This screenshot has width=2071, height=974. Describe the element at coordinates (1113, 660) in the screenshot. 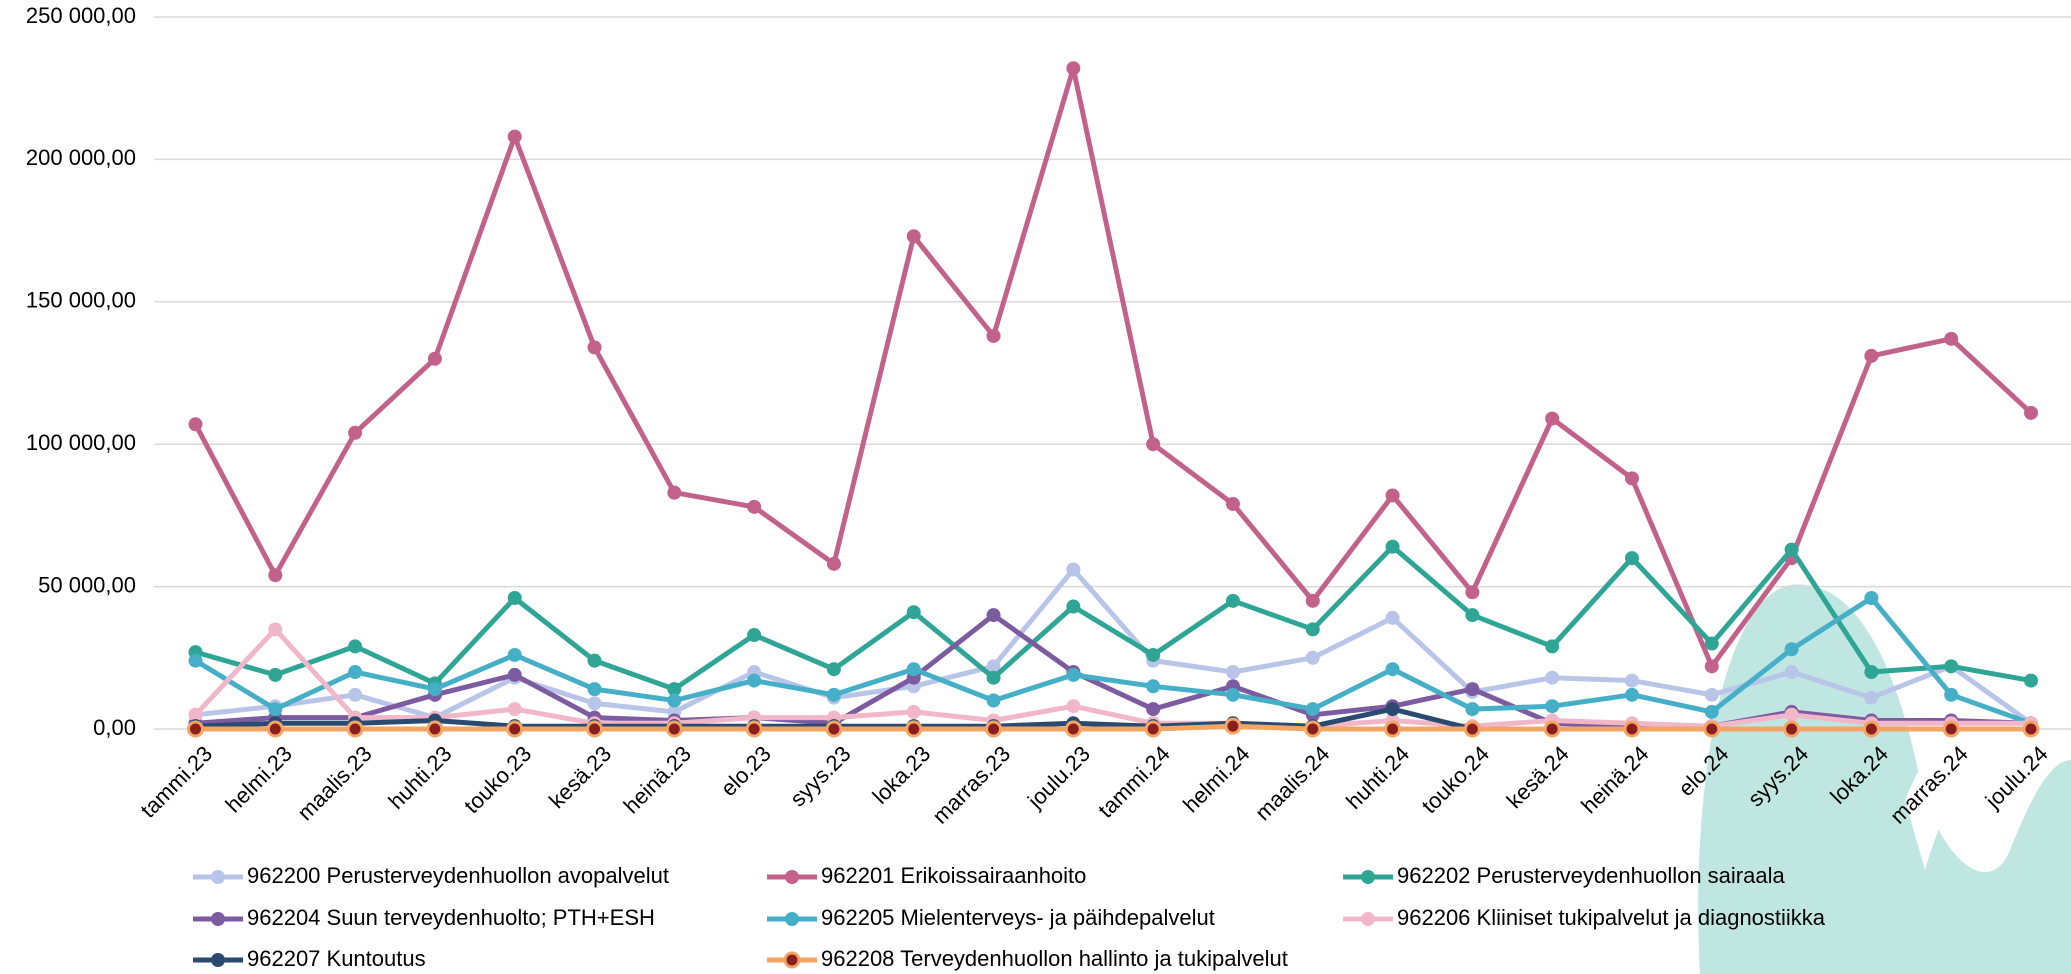

I see `series-line` at that location.